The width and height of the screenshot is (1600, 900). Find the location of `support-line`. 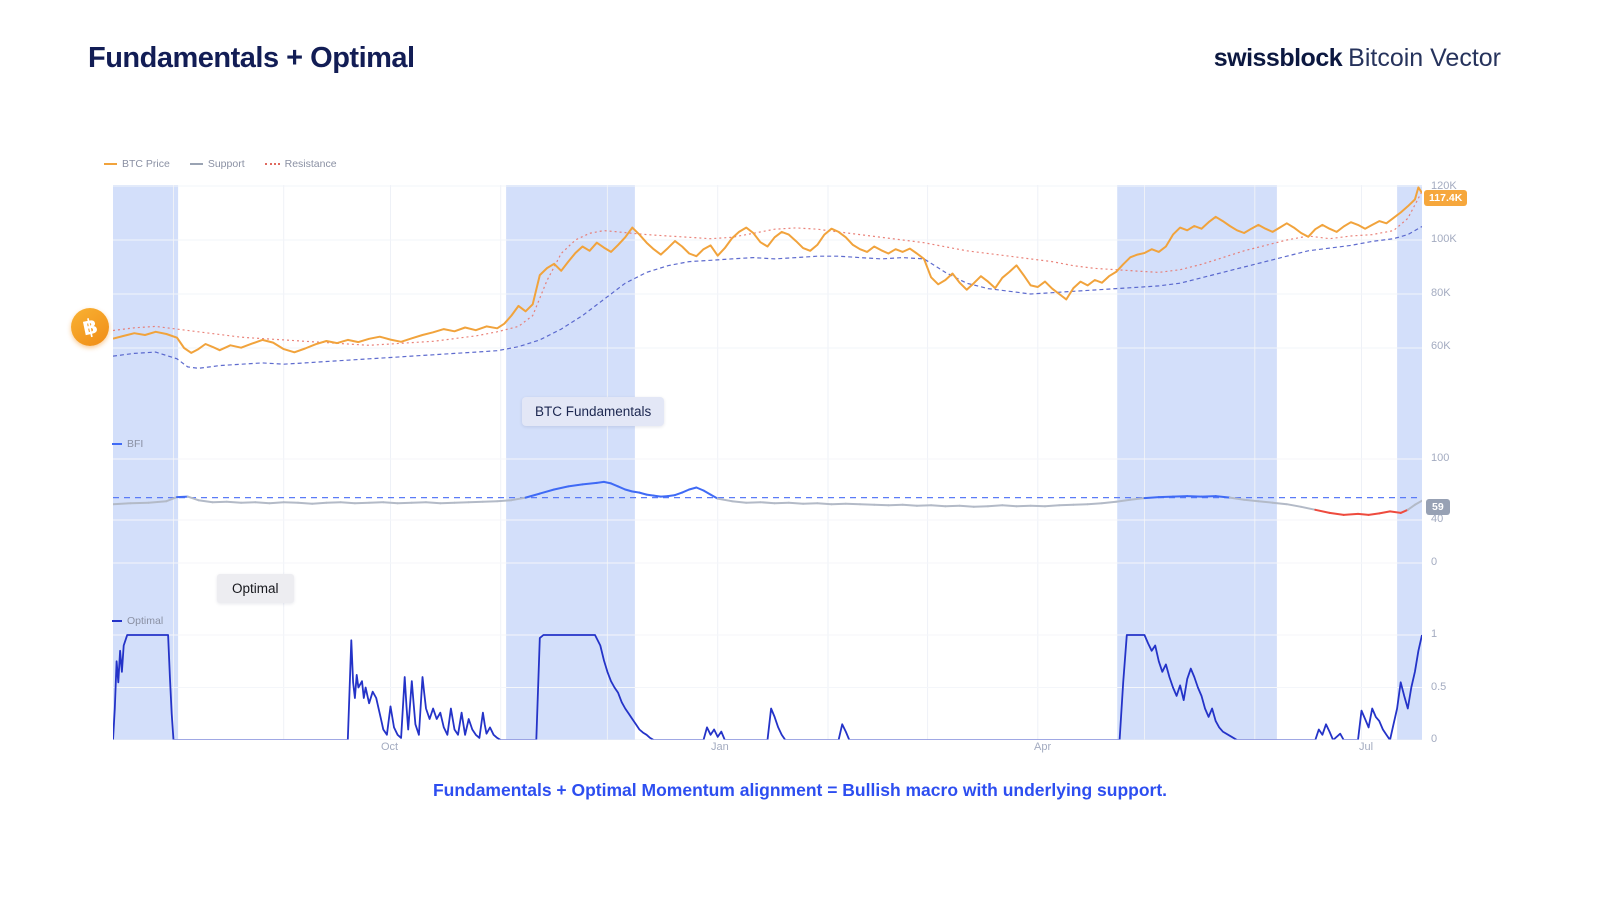

support-line is located at coordinates (767, 297).